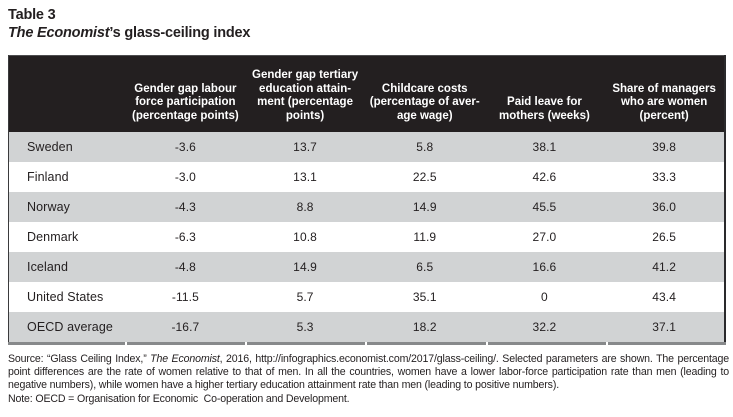 The width and height of the screenshot is (733, 417). What do you see at coordinates (366, 177) in the screenshot?
I see `table-row-finland: Finland -3.0 13.1 22.5 42.6 33.3` at bounding box center [366, 177].